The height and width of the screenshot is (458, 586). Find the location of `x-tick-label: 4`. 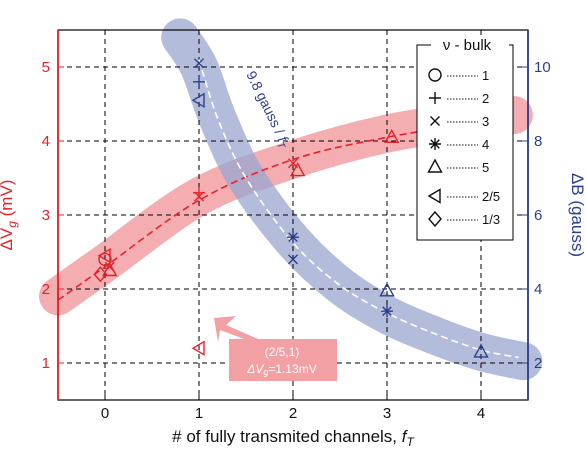

x-tick-label: 4 is located at coordinates (481, 413).